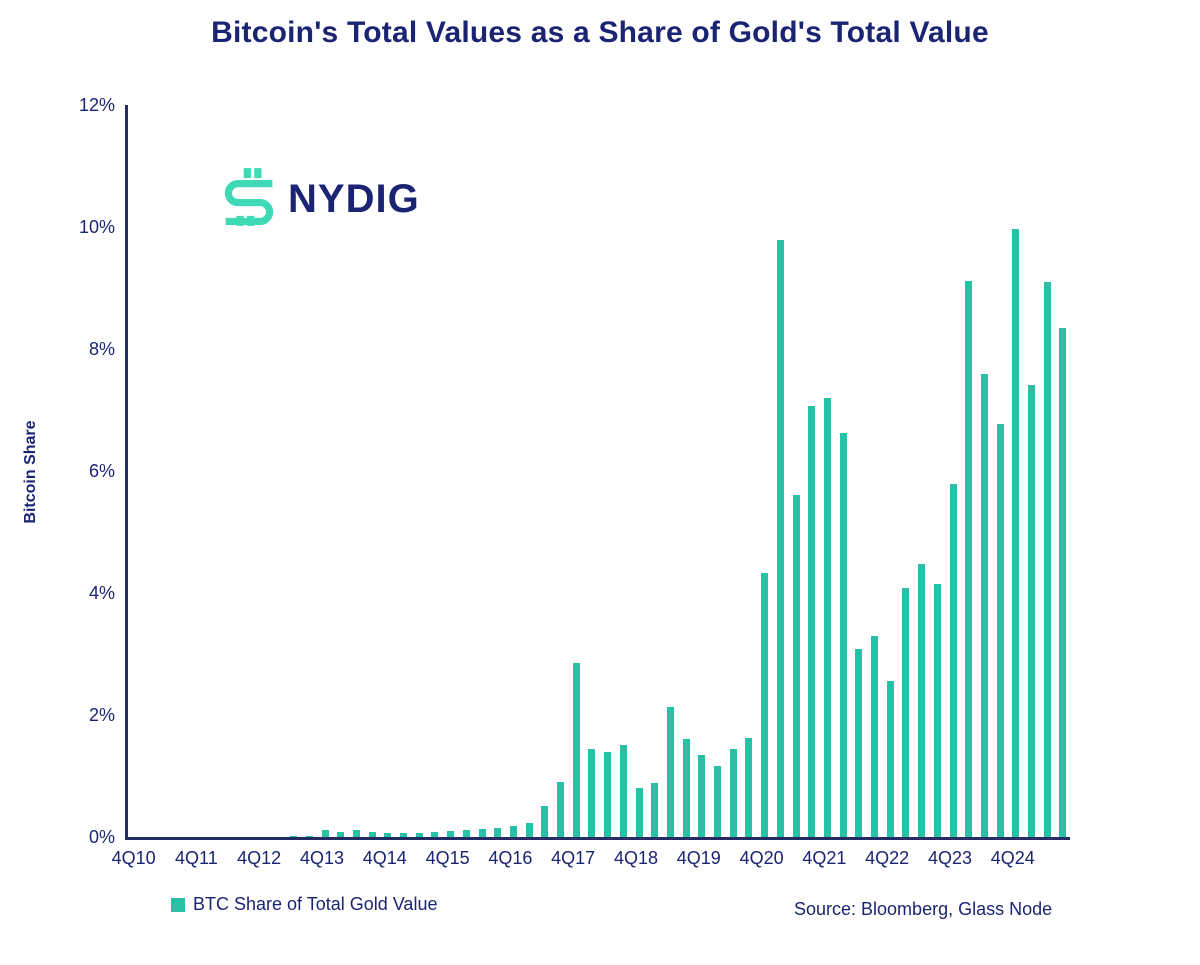 This screenshot has width=1200, height=965. Describe the element at coordinates (874, 736) in the screenshot. I see `bar-3Q22` at that location.